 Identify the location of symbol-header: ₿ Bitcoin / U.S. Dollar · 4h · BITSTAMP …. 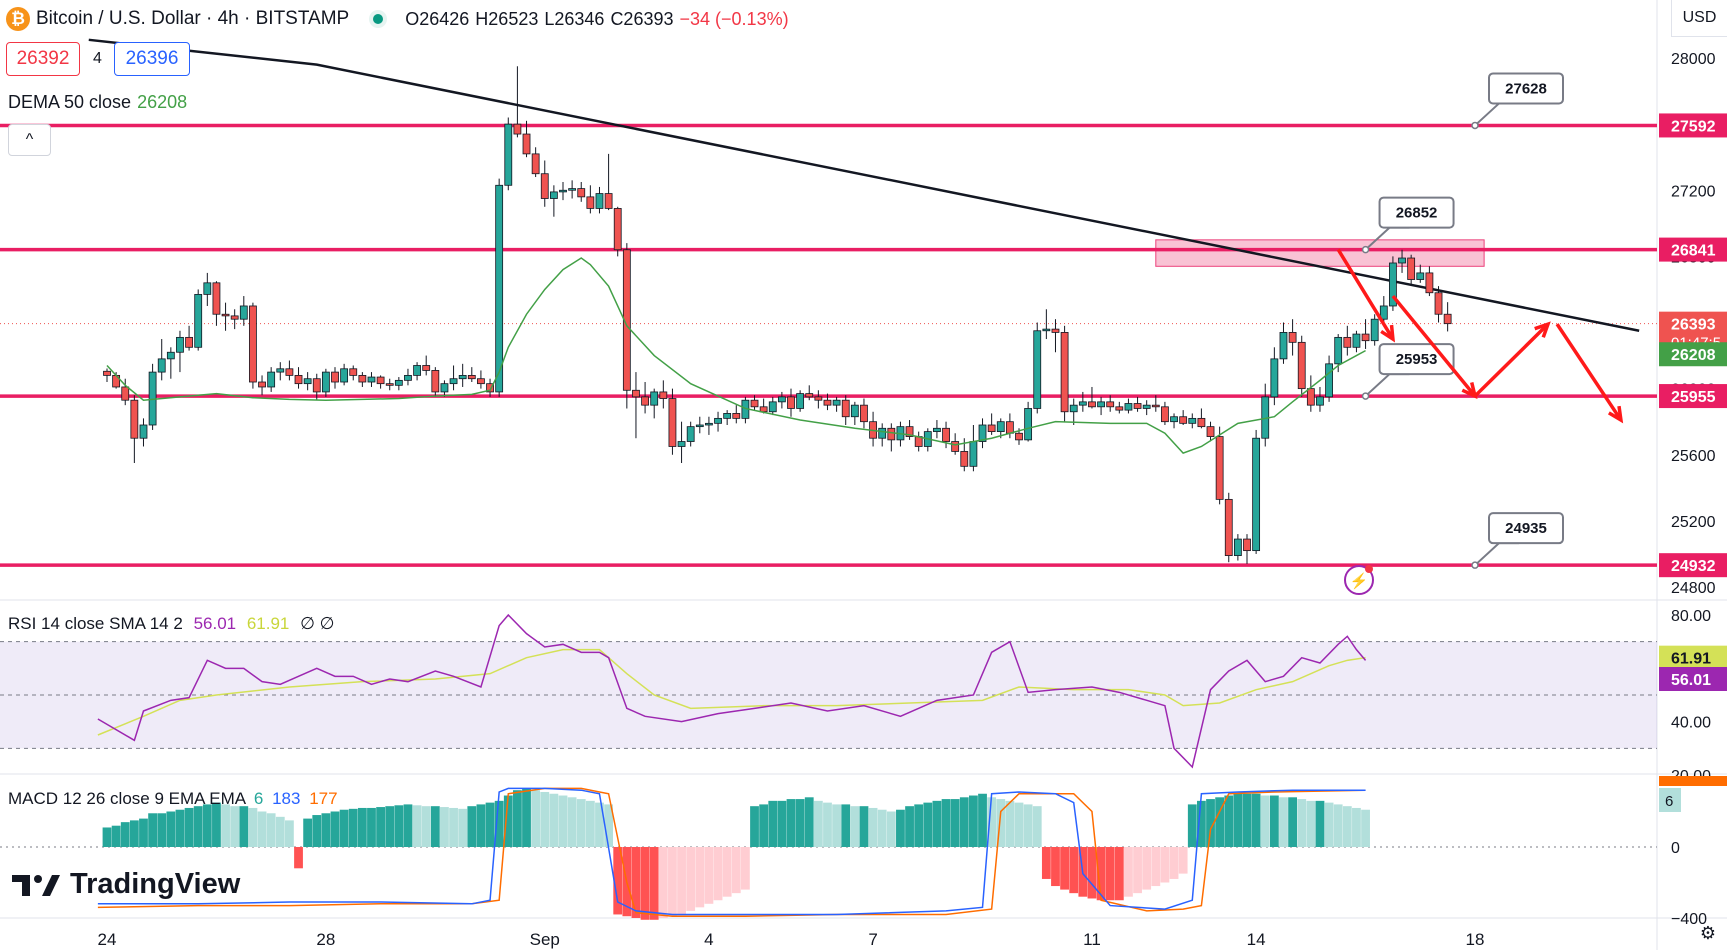
(397, 19).